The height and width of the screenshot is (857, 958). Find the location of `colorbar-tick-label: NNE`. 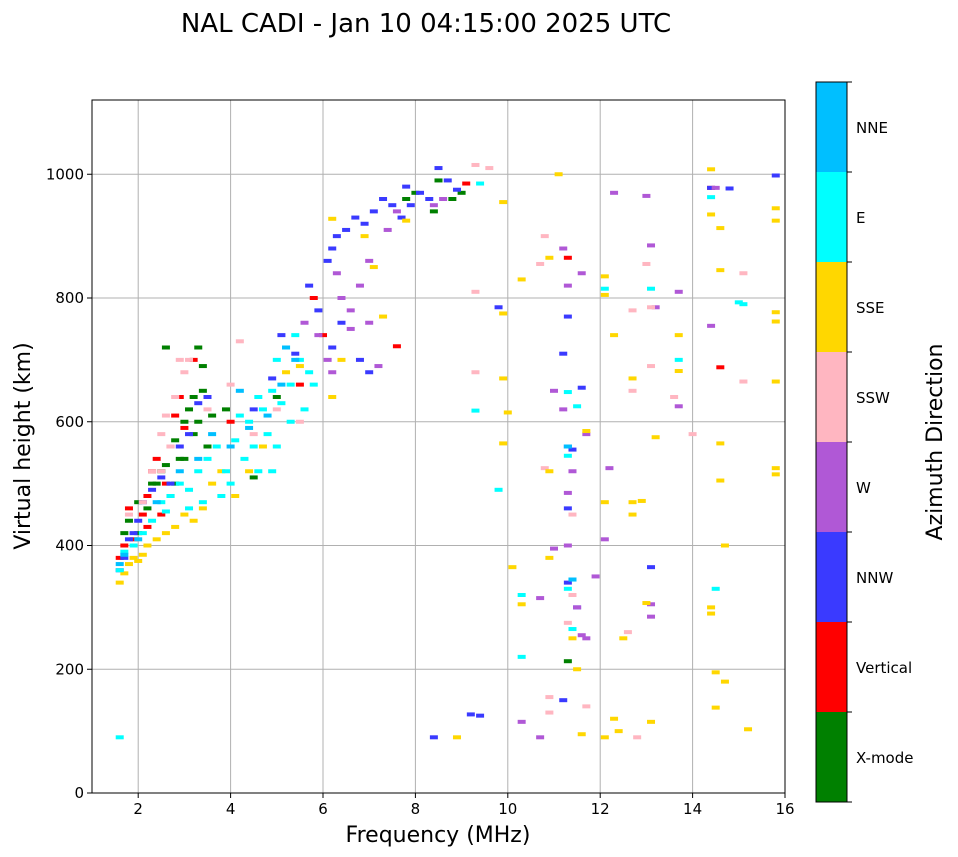

colorbar-tick-label: NNE is located at coordinates (872, 128).